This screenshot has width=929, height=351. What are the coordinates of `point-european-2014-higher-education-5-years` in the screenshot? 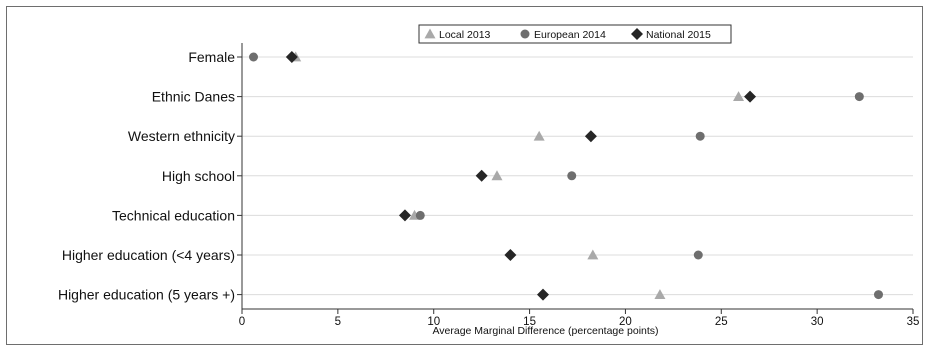 It's located at (878, 295).